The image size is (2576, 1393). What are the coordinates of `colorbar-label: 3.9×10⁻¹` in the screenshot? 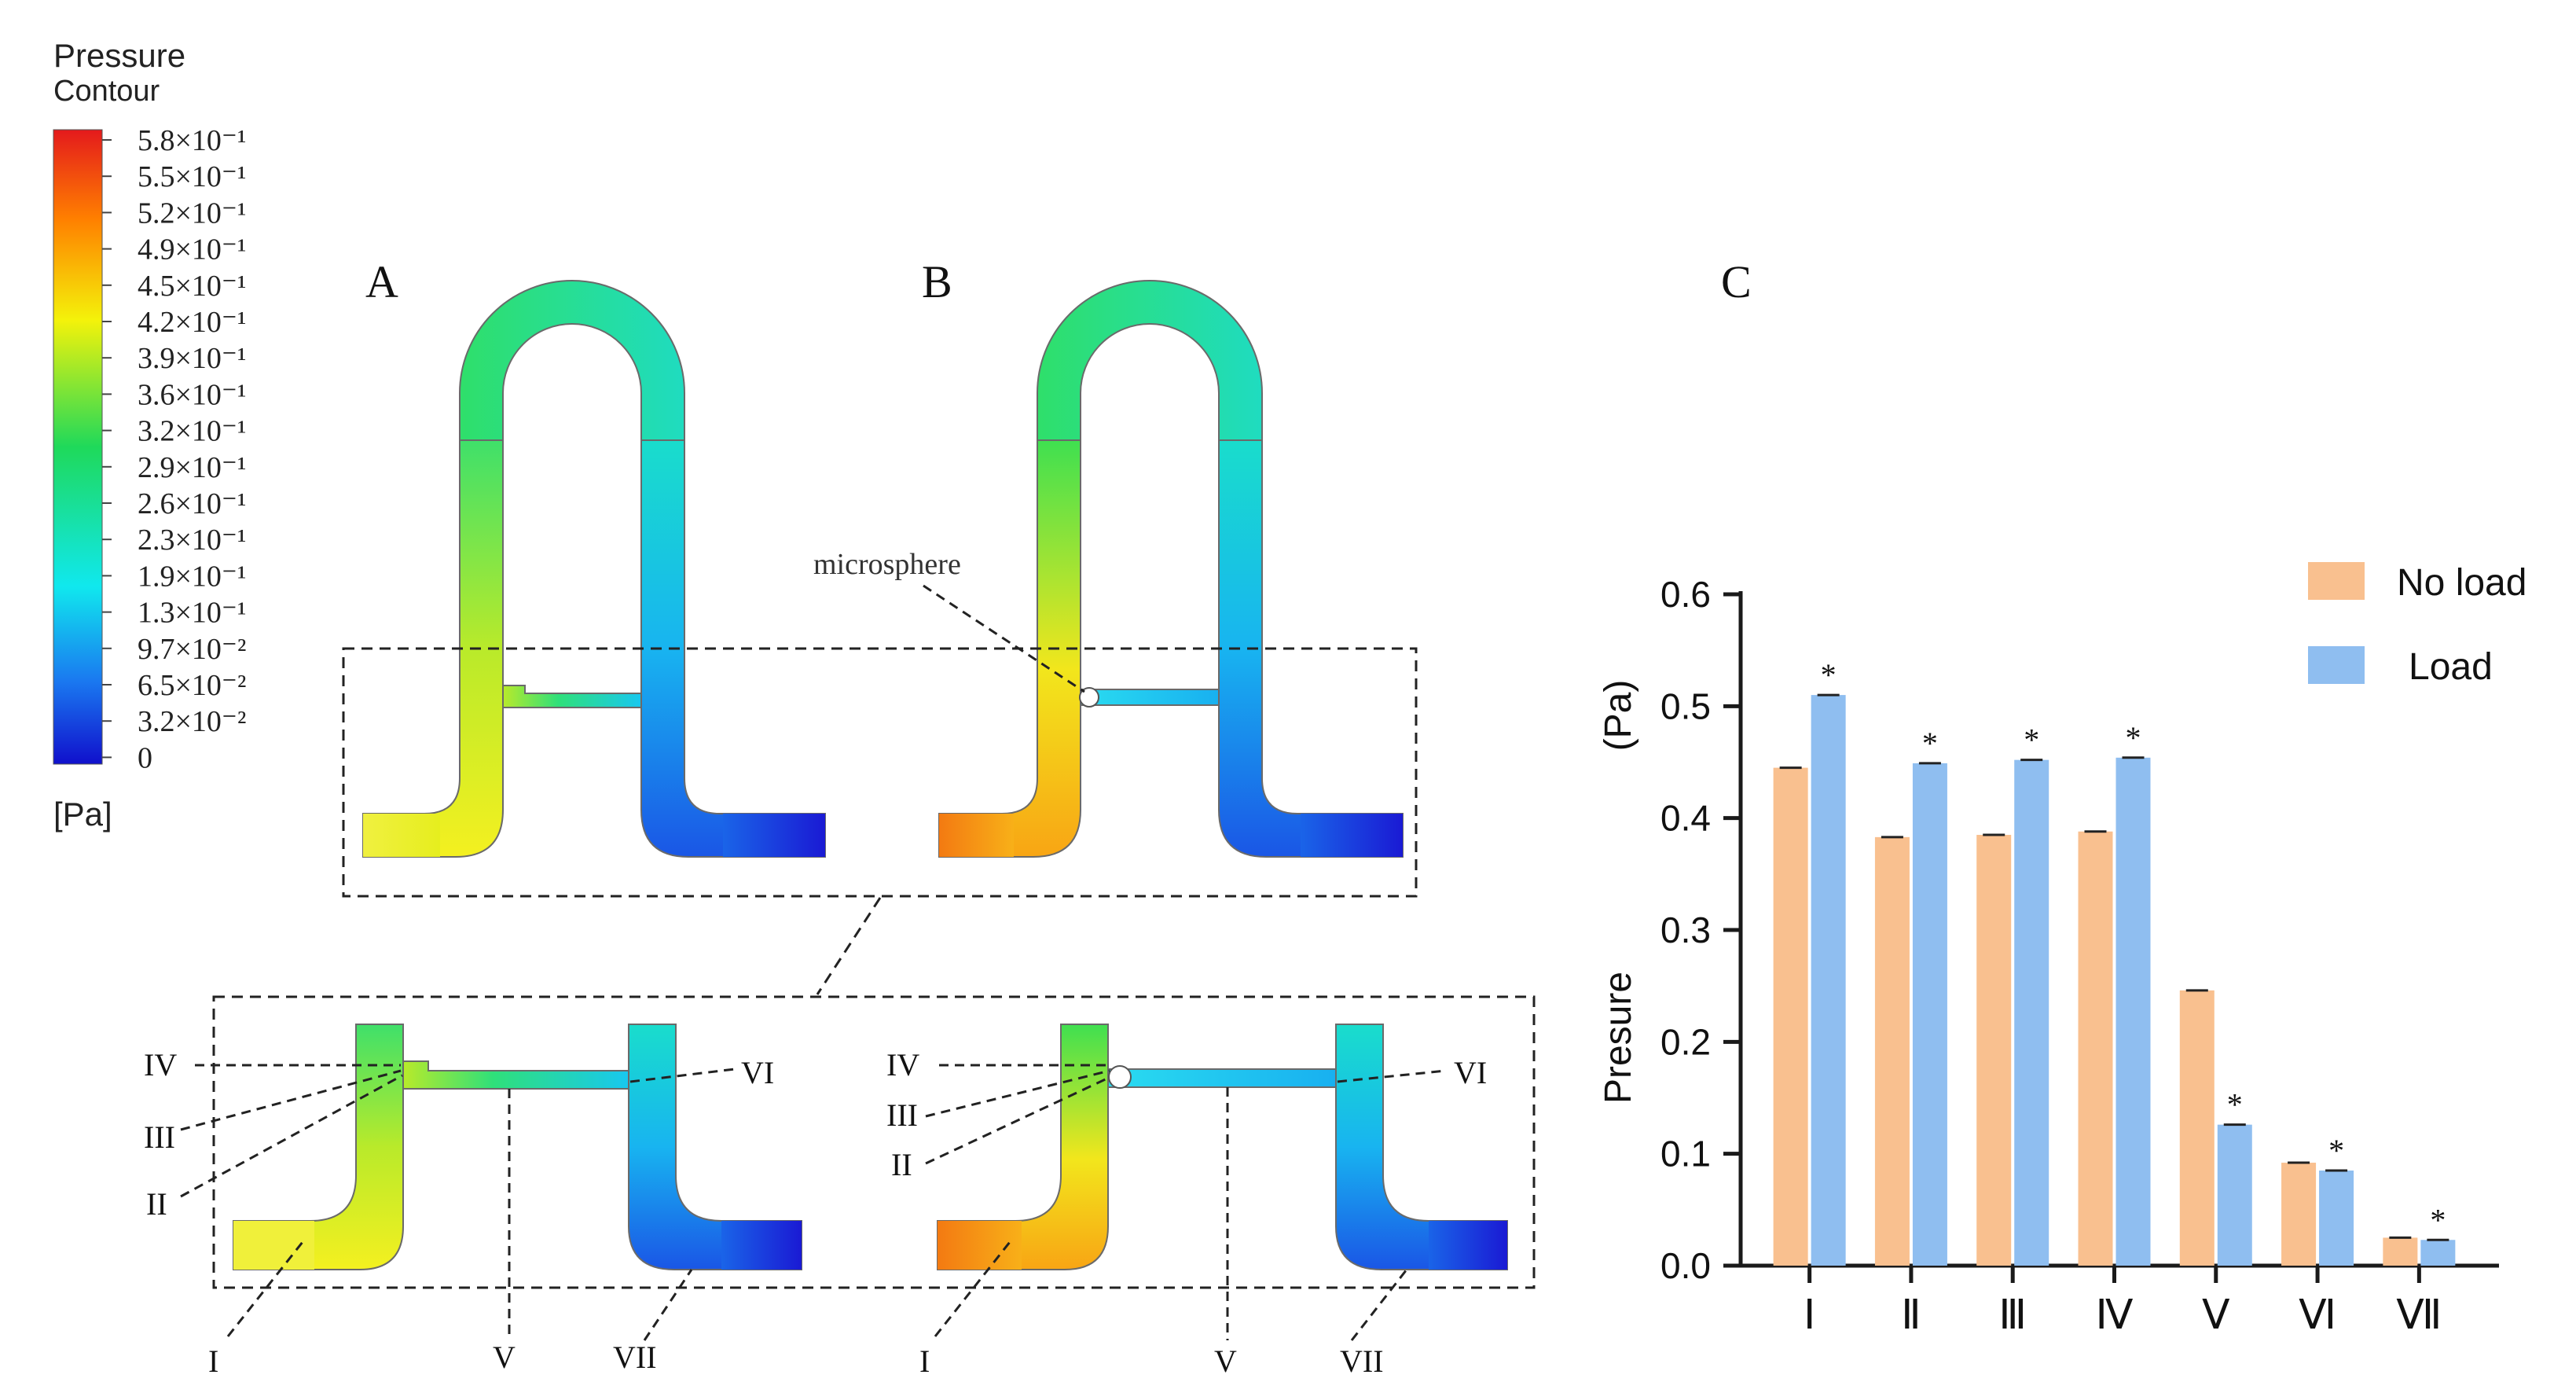 It's located at (192, 358).